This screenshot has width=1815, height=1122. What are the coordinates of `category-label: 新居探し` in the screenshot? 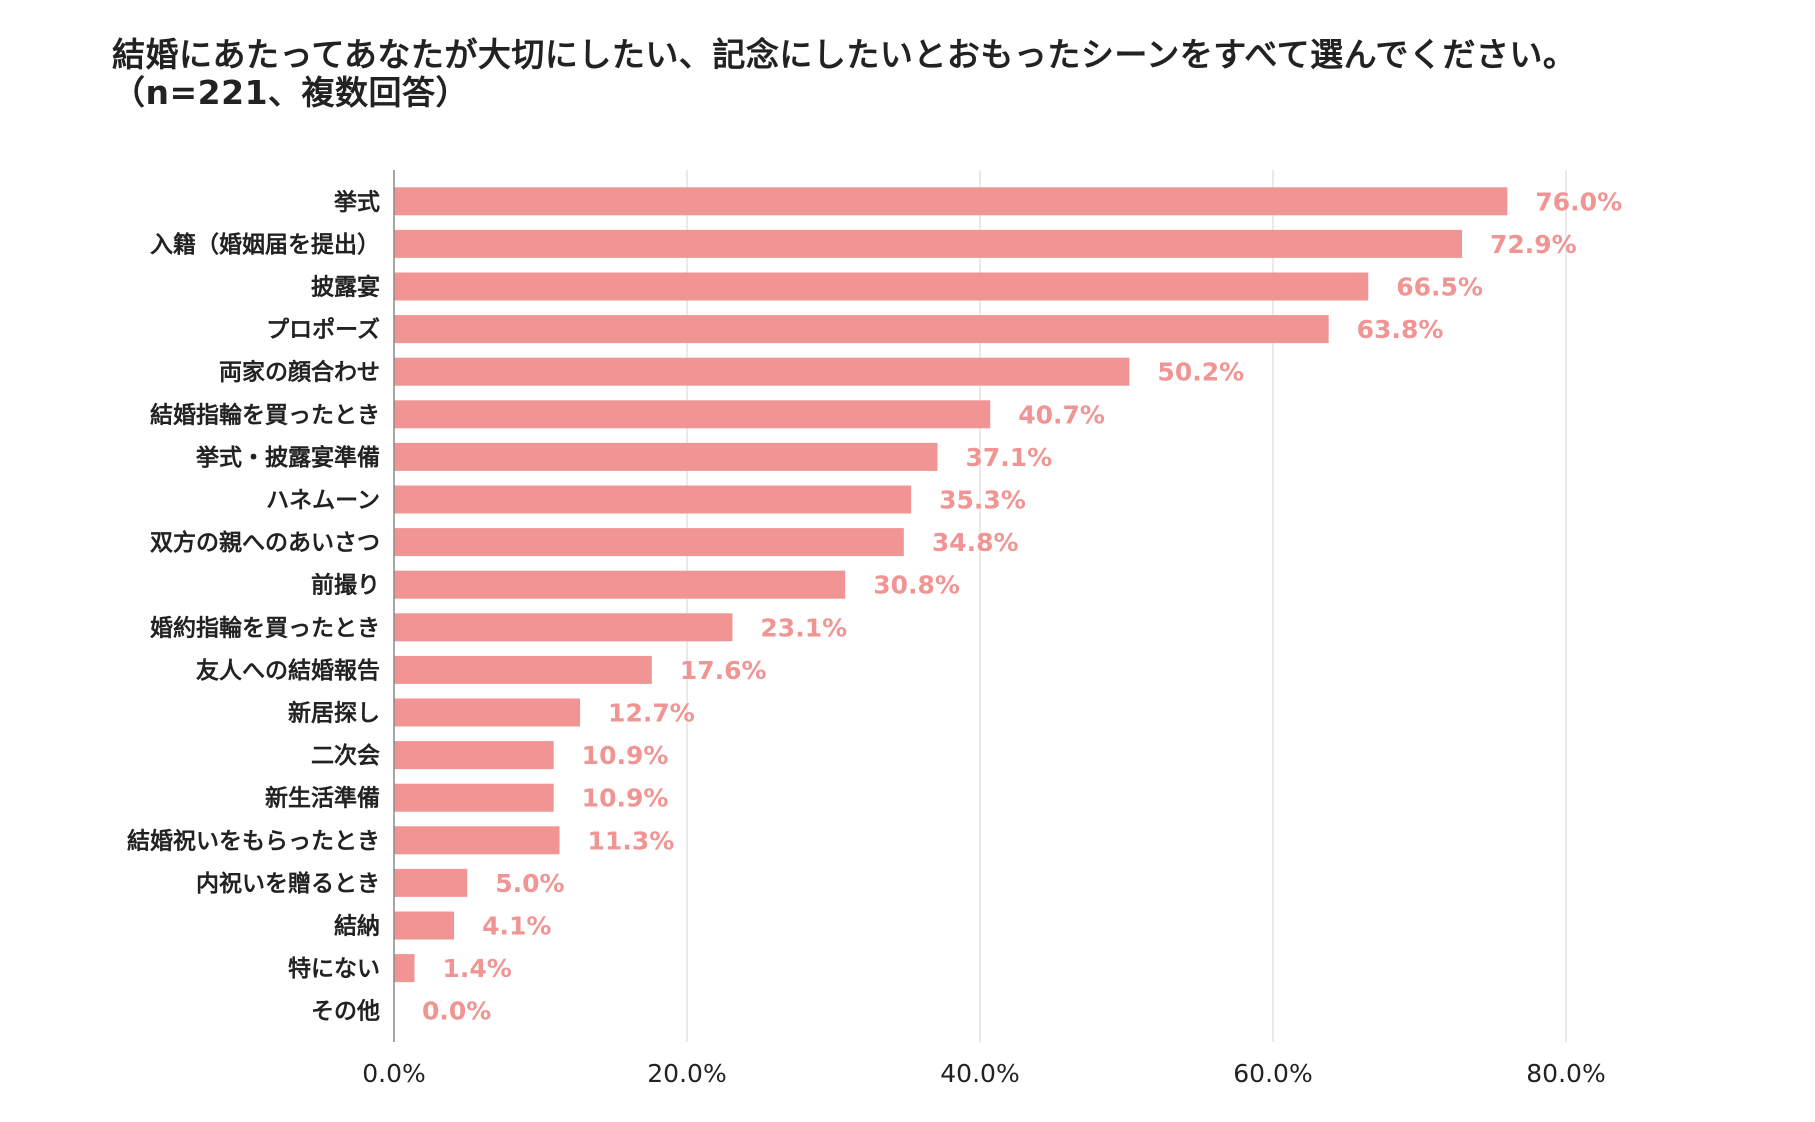 It's located at (334, 713).